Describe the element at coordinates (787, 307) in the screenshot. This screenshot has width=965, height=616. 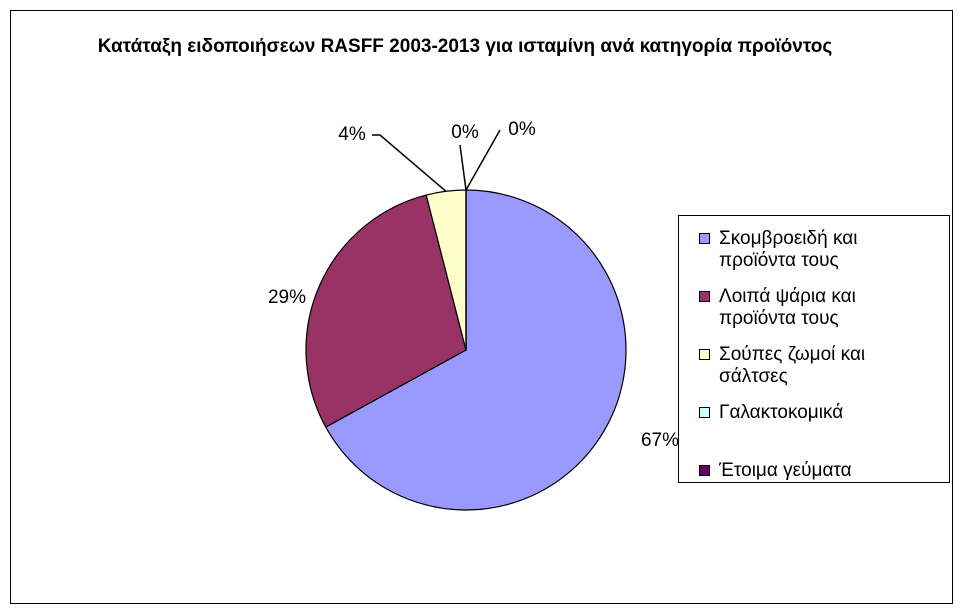
I see `legend-label: Λοιπά ψάρια και προϊόντα τους` at that location.